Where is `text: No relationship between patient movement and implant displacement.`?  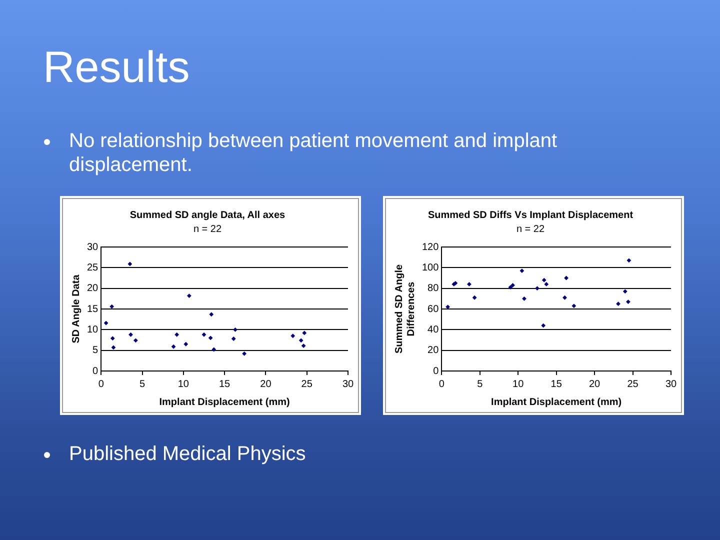
text: No relationship between patient movement and implant displacement. is located at coordinates (313, 153).